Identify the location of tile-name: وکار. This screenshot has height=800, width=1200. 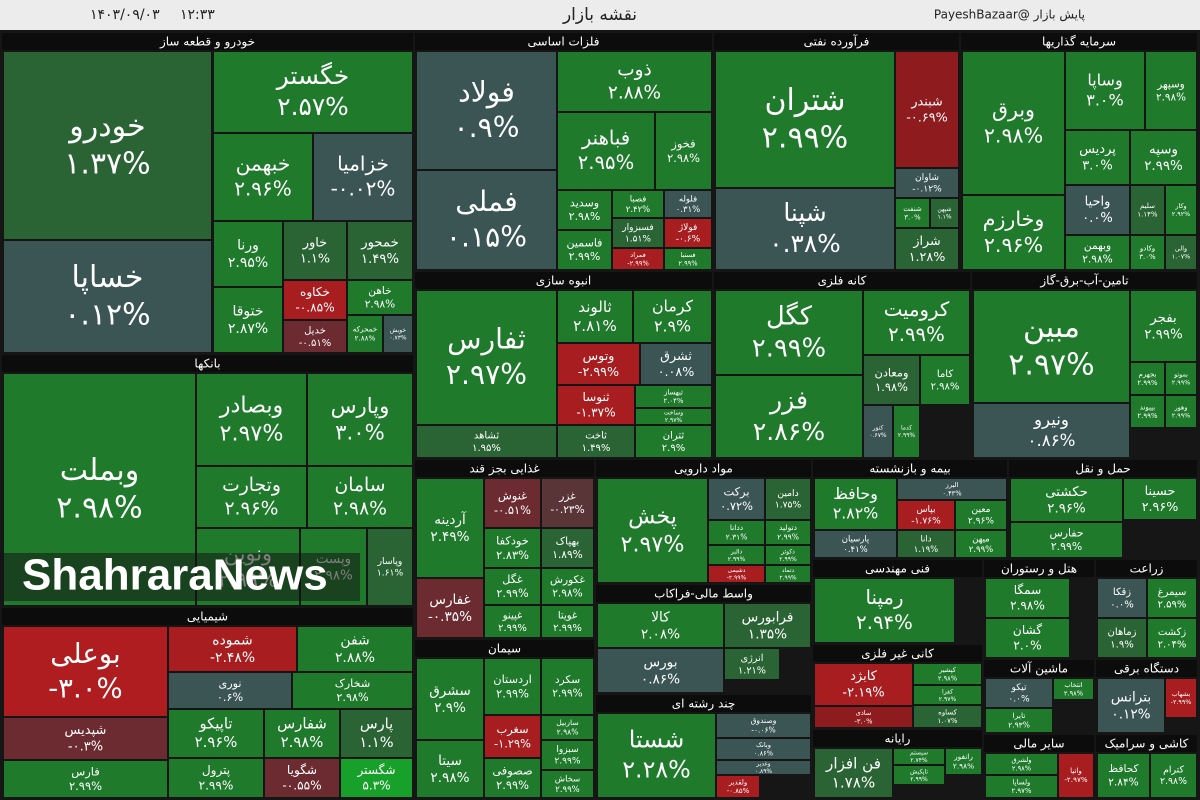
(1180, 206).